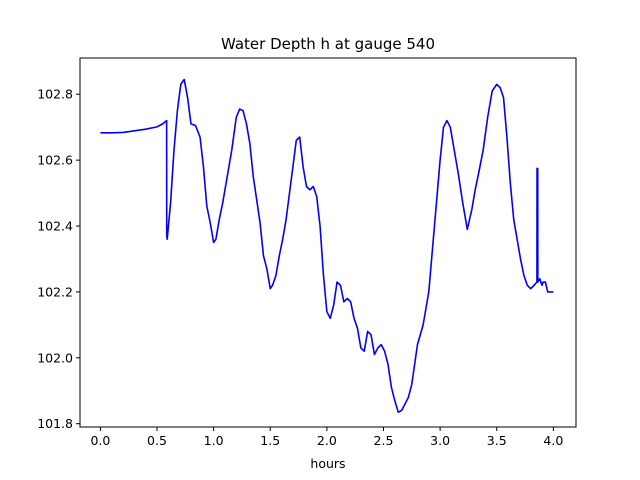  Describe the element at coordinates (100, 440) in the screenshot. I see `x-tick-label: 0.0` at that location.